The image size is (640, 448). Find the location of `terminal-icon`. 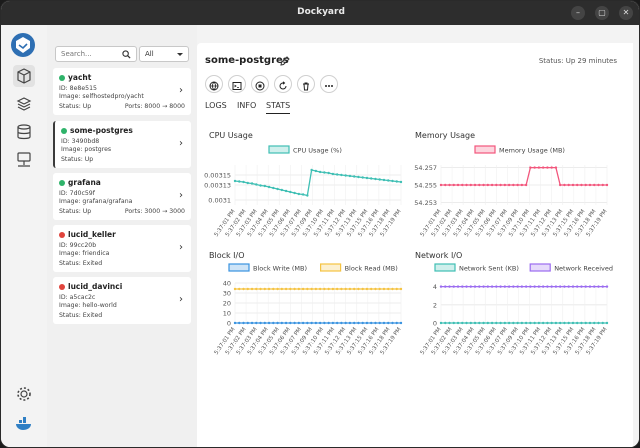

terminal-icon is located at coordinates (237, 86).